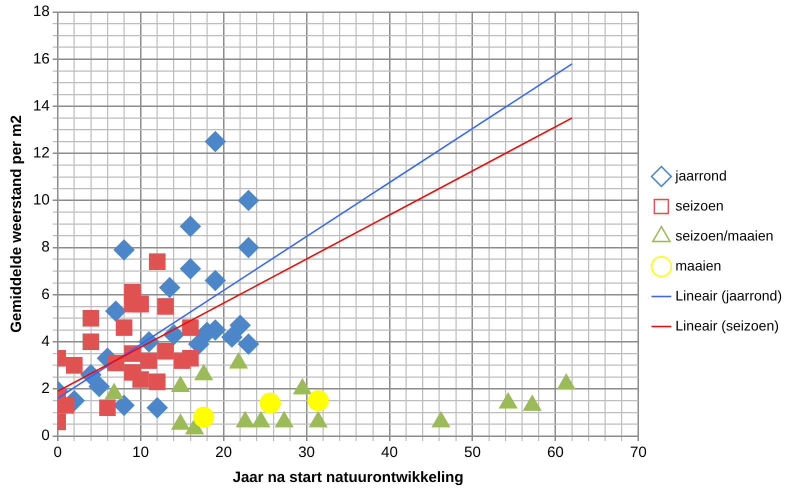  I want to click on x-axis-title: Jaar na start natuurontwikkeling, so click(348, 477).